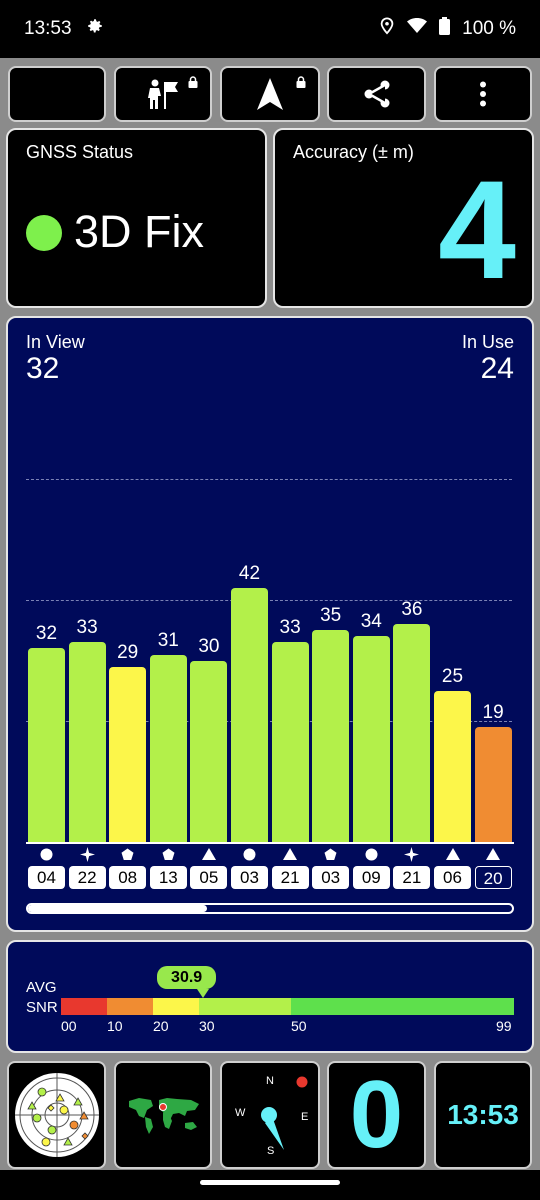 The height and width of the screenshot is (1200, 540). Describe the element at coordinates (87, 877) in the screenshot. I see `satellite-id-label: 22` at that location.